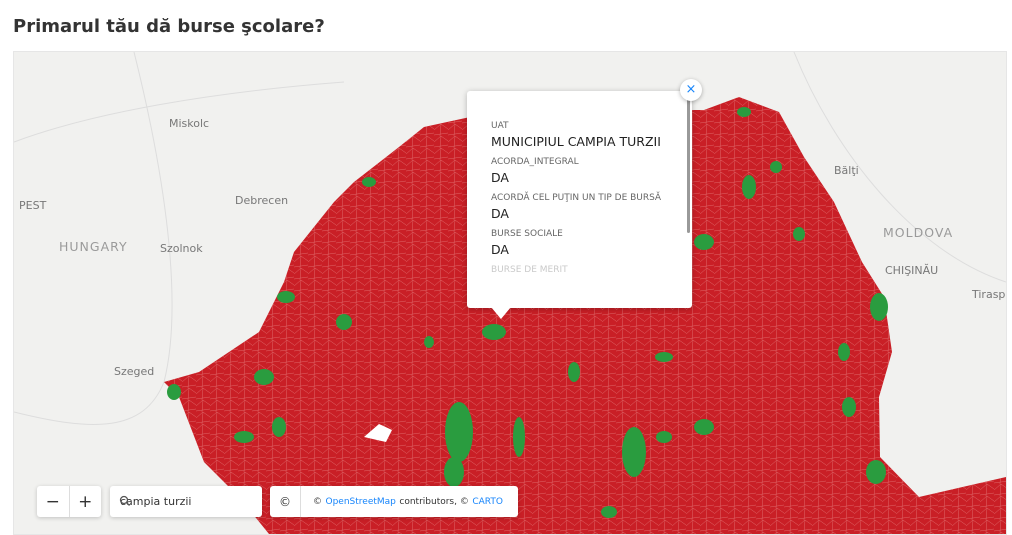  Describe the element at coordinates (576, 141) in the screenshot. I see `field-value: MUNICIPIUL CAMPIA TURZII` at that location.